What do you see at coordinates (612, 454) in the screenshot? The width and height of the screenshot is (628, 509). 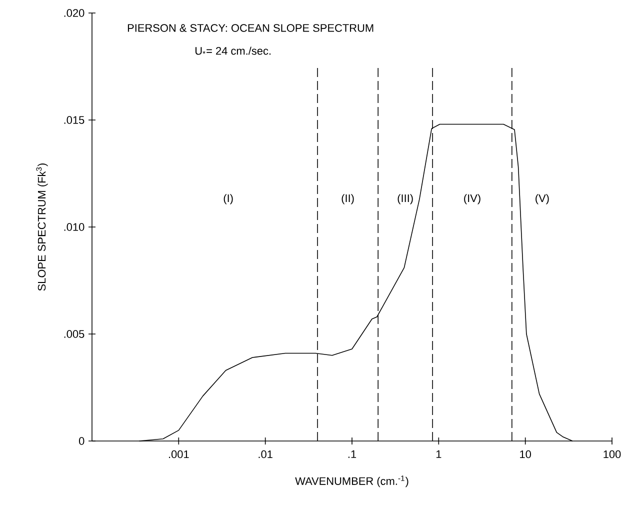 I see `x-tick-label: 100` at bounding box center [612, 454].